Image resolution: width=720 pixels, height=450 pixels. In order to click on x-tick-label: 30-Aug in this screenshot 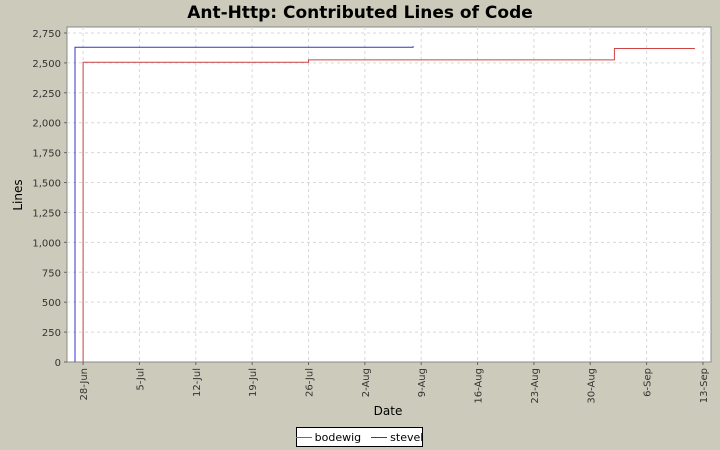, I will do `click(591, 386)`.